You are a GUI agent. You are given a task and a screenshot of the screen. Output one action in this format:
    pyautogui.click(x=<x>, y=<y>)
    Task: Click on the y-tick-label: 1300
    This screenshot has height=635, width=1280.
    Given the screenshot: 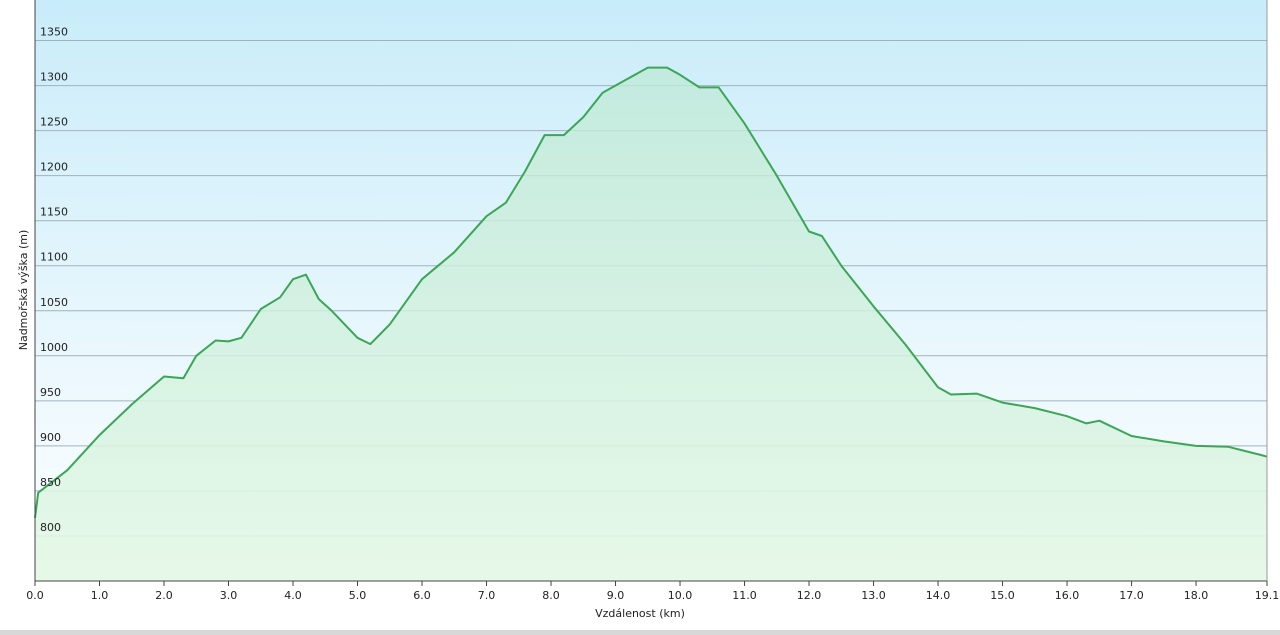 What is the action you would take?
    pyautogui.click(x=54, y=77)
    